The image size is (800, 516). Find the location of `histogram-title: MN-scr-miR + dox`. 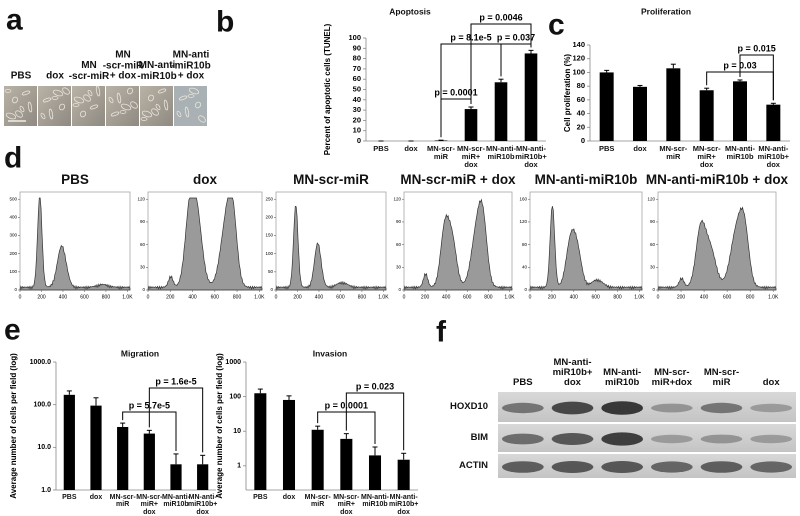

histogram-title: MN-scr-miR + dox is located at coordinates (458, 179).